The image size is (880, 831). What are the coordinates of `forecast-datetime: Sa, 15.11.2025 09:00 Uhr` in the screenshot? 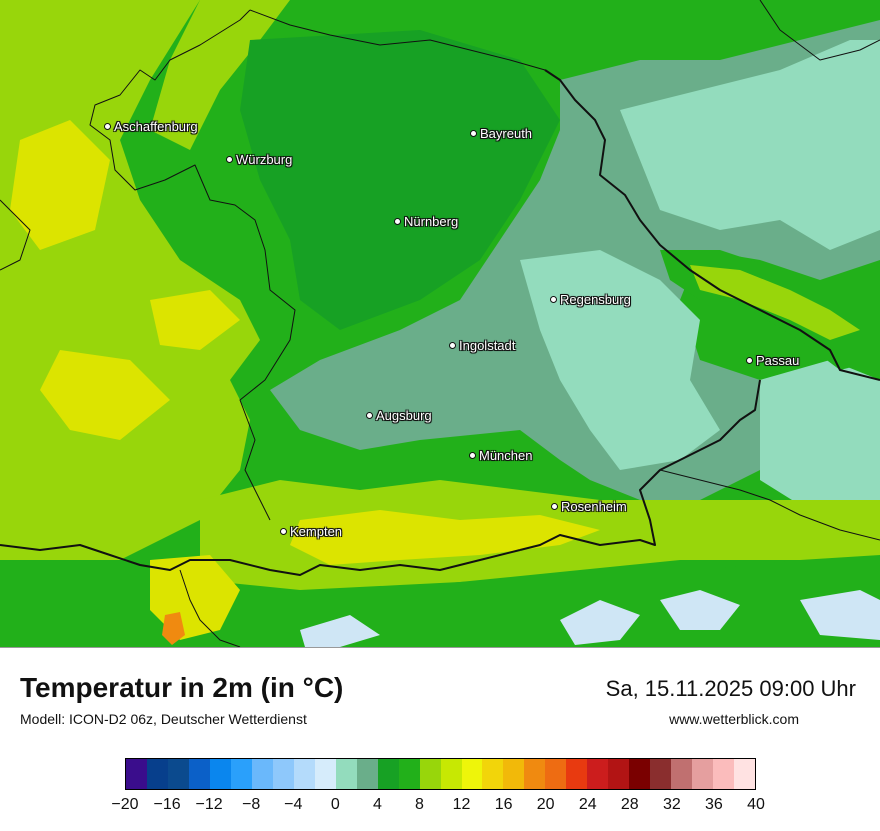 It's located at (730, 688).